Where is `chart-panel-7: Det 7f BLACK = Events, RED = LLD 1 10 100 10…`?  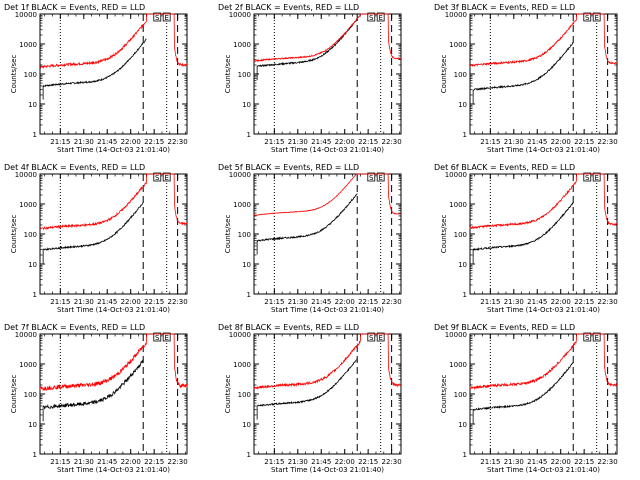
chart-panel-7: Det 7f BLACK = Events, RED = LLD 1 10 100 10… is located at coordinates (96, 398).